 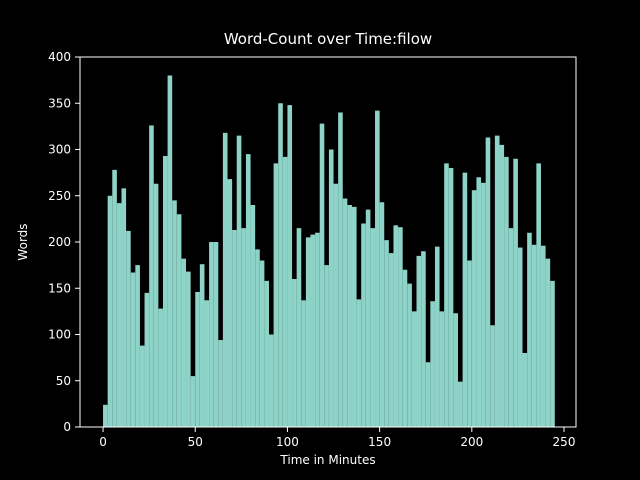 What do you see at coordinates (379, 442) in the screenshot?
I see `x-tick-label: 150` at bounding box center [379, 442].